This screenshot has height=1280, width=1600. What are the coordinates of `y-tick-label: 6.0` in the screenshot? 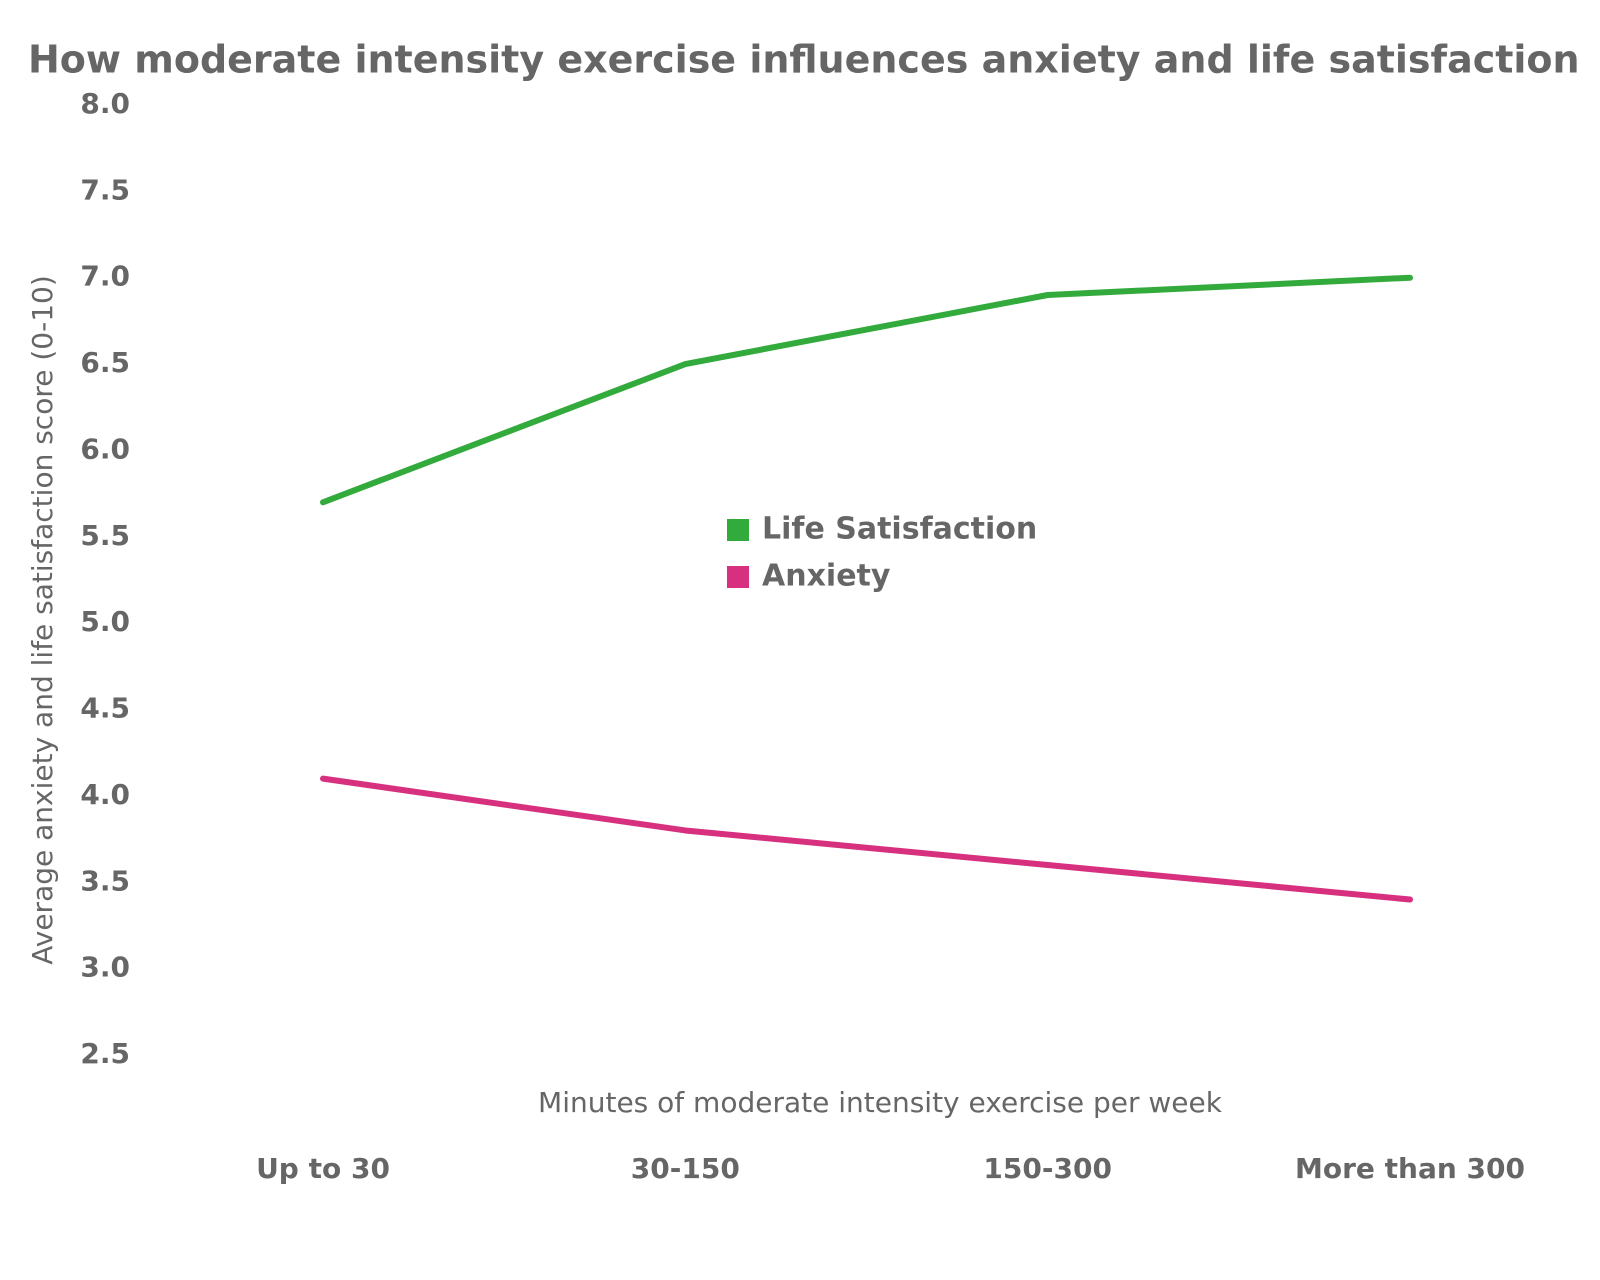 It's located at (105, 448).